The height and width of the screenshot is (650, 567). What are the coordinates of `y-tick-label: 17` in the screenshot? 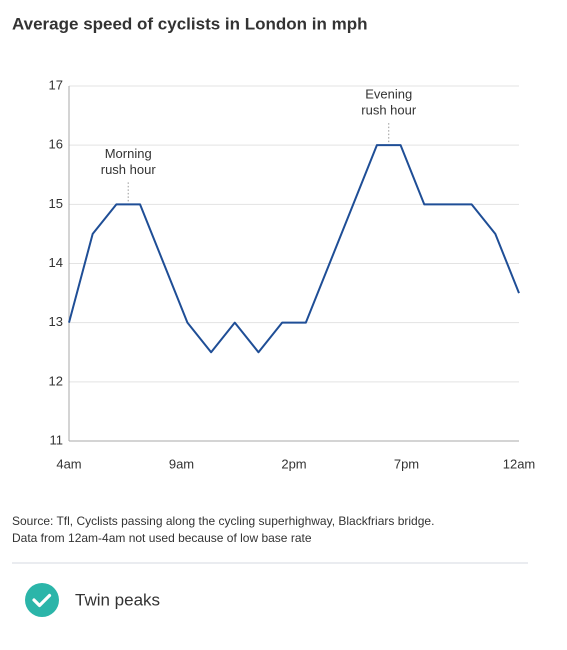 It's located at (56, 84).